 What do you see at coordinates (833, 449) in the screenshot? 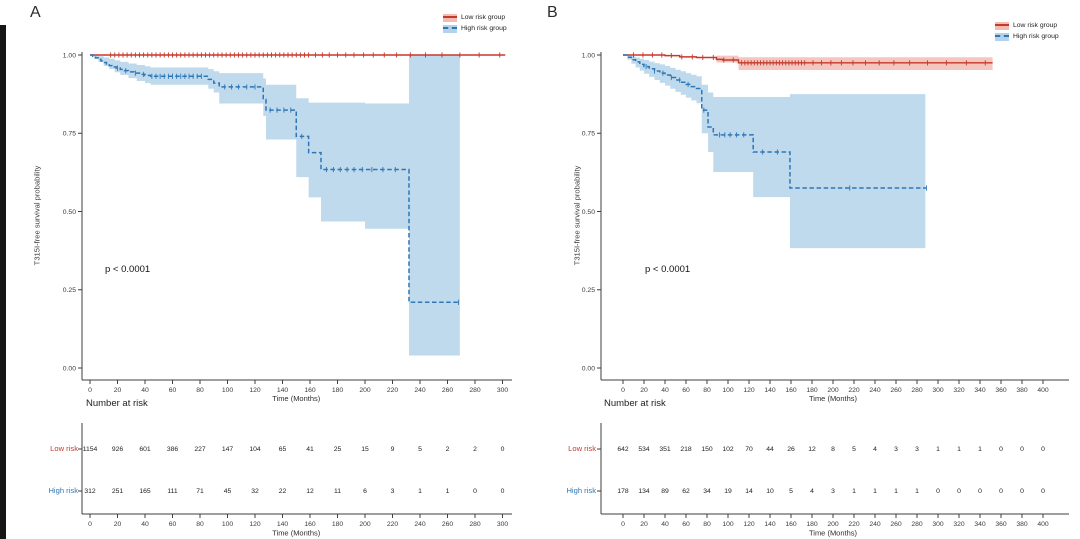
I see `risk-count: 8` at bounding box center [833, 449].